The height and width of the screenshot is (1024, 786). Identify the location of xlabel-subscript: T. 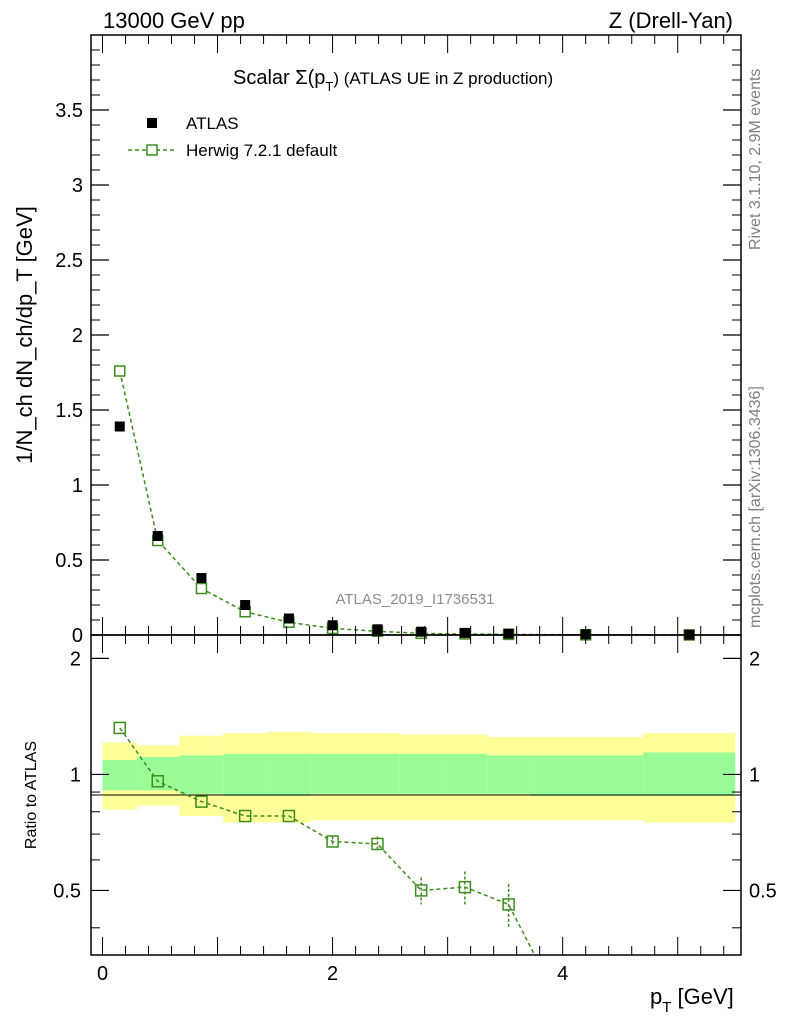
(666, 1007).